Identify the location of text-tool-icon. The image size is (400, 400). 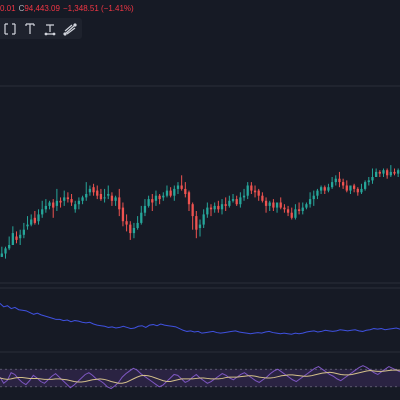
(30, 28).